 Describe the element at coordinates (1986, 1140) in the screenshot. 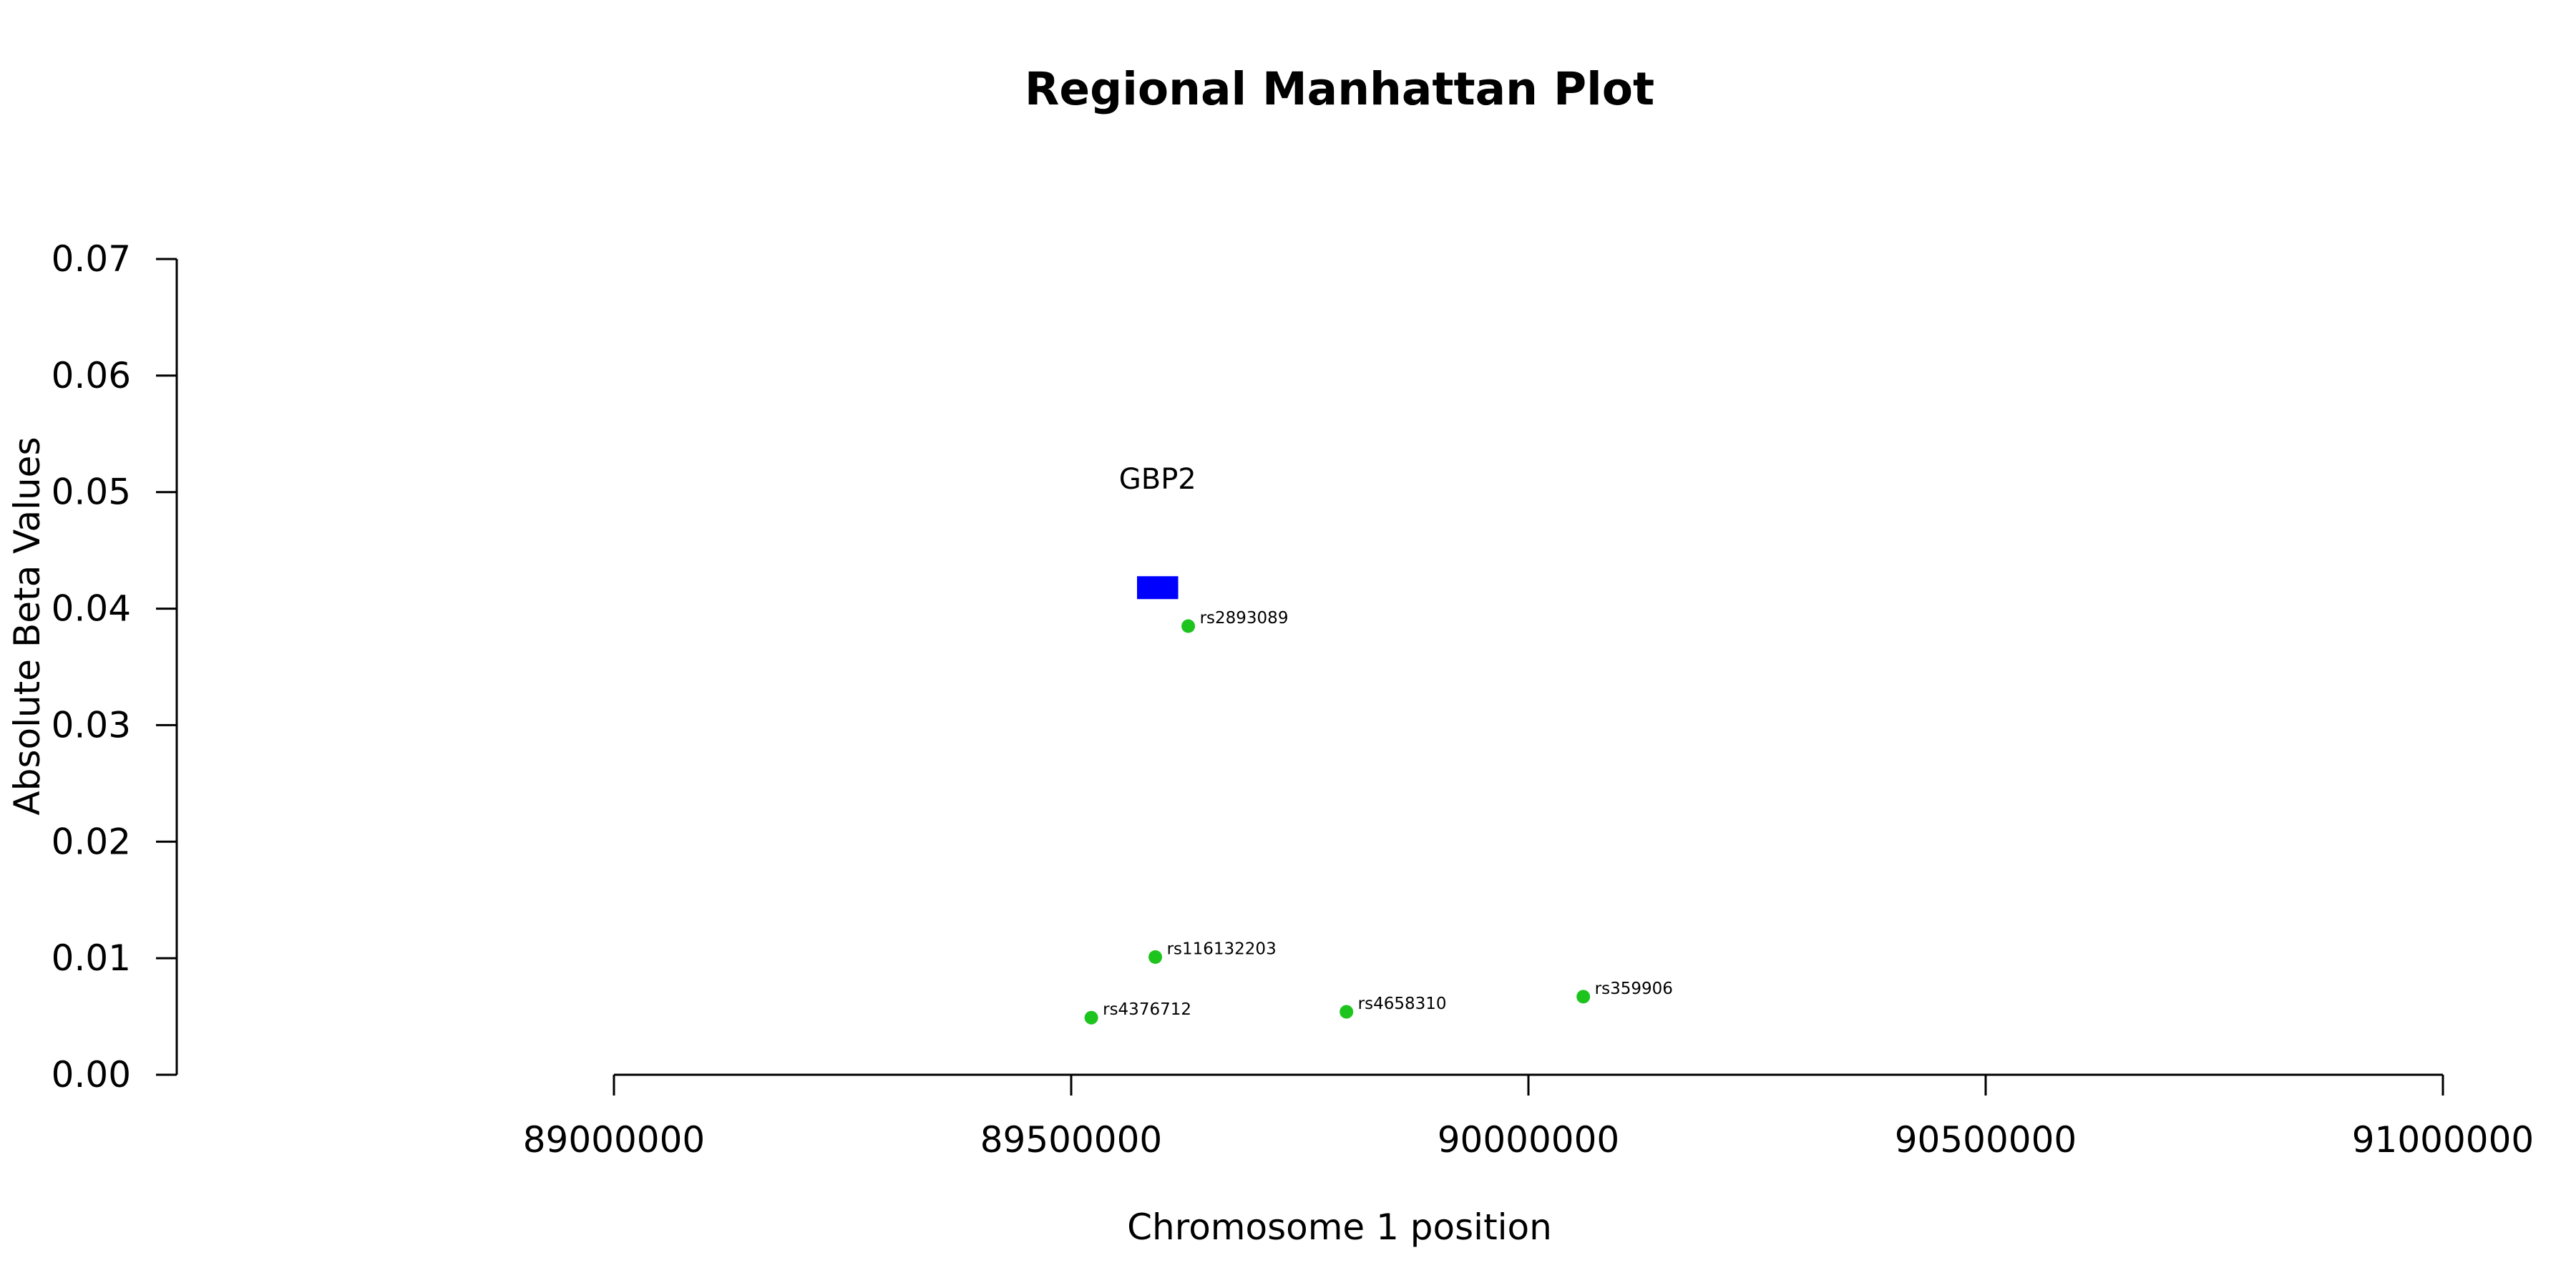

I see `x-tick-label: 90500000` at that location.